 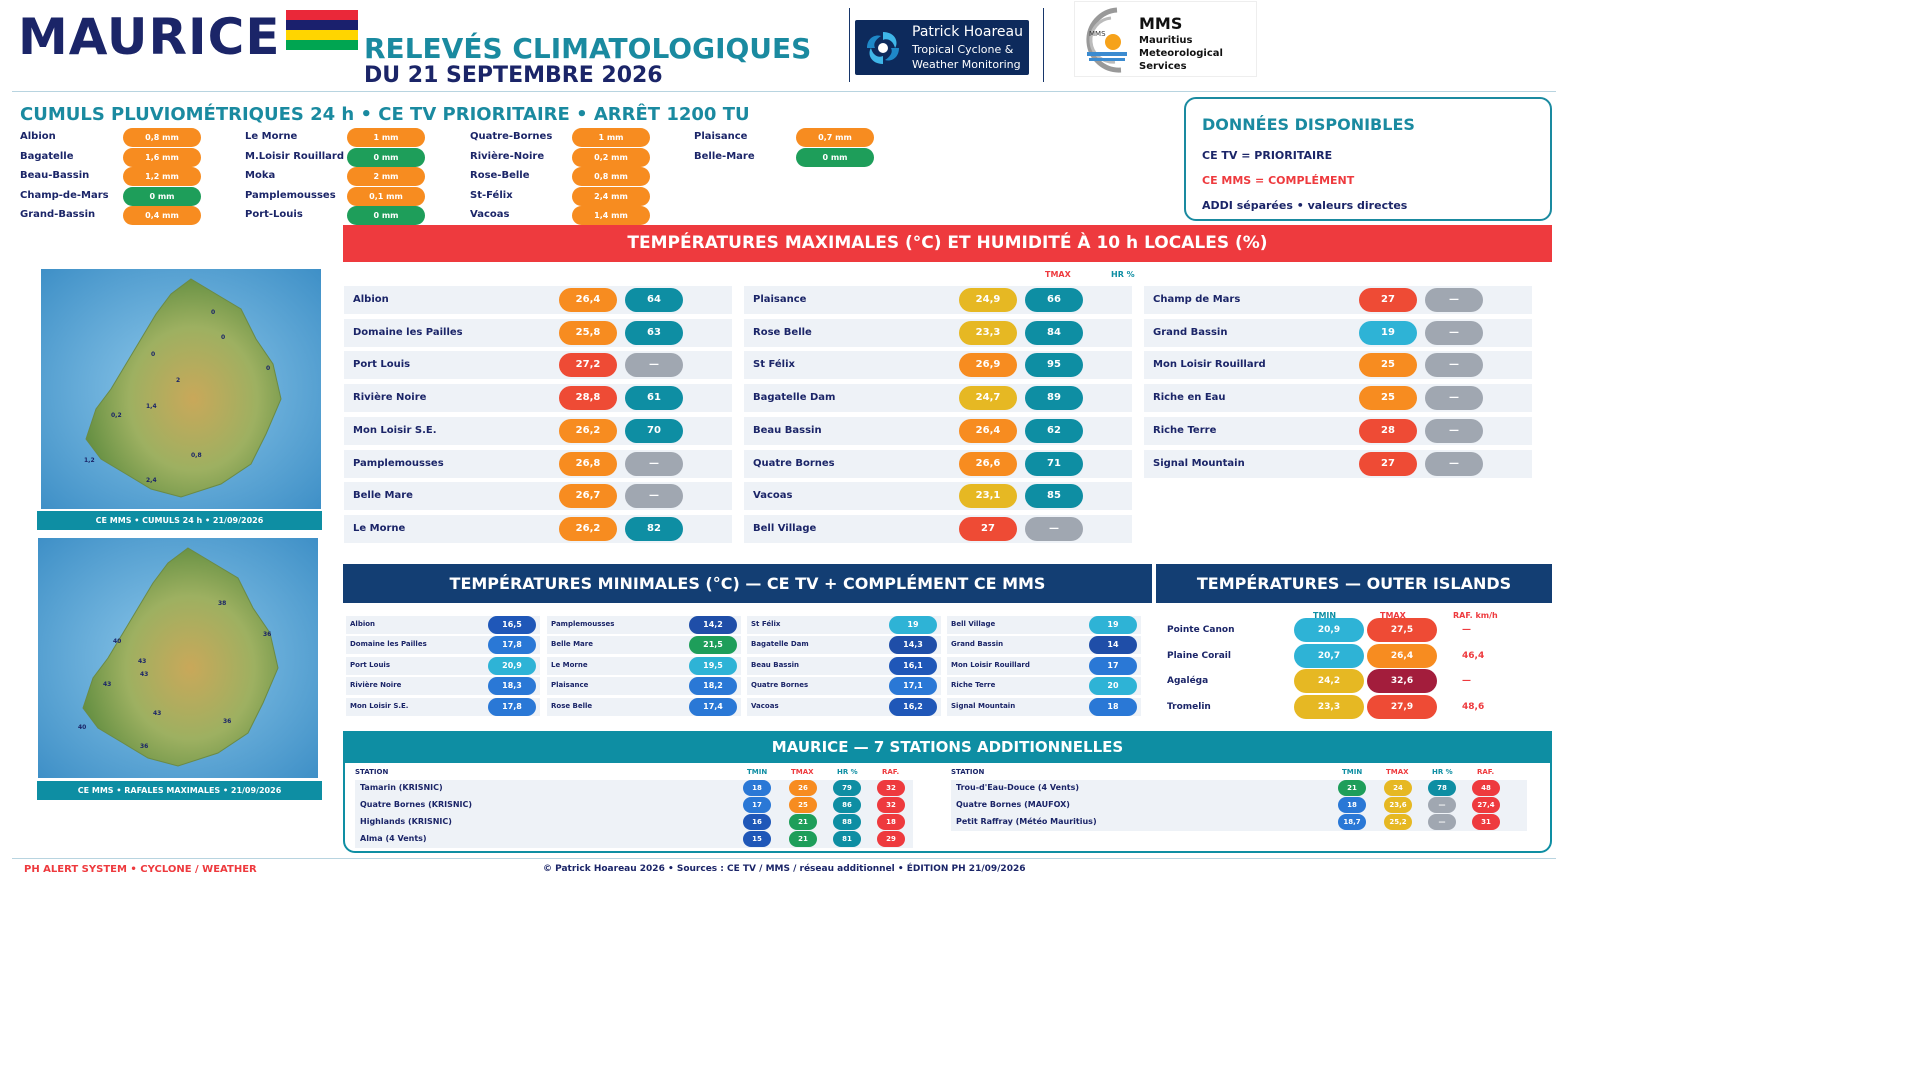 I want to click on rain-value-pill: 0,4 mm, so click(x=162, y=216).